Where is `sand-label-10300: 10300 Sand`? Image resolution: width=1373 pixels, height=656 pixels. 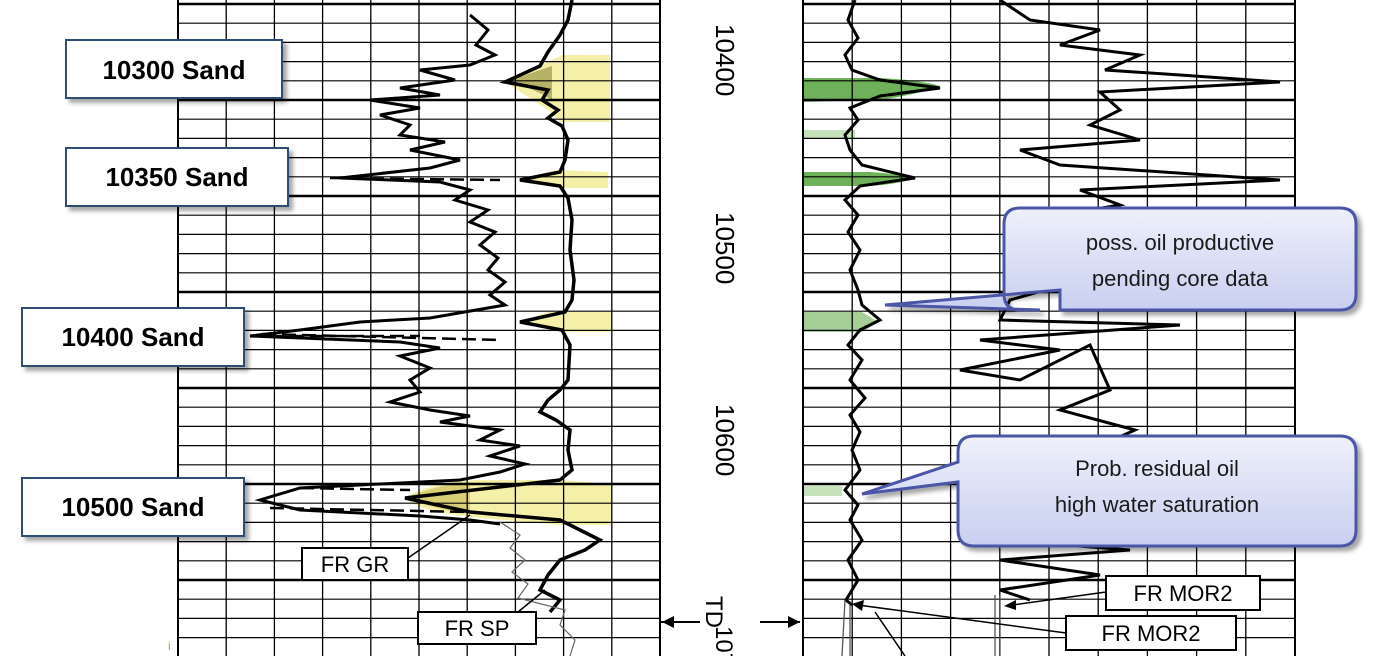
sand-label-10300: 10300 Sand is located at coordinates (174, 69).